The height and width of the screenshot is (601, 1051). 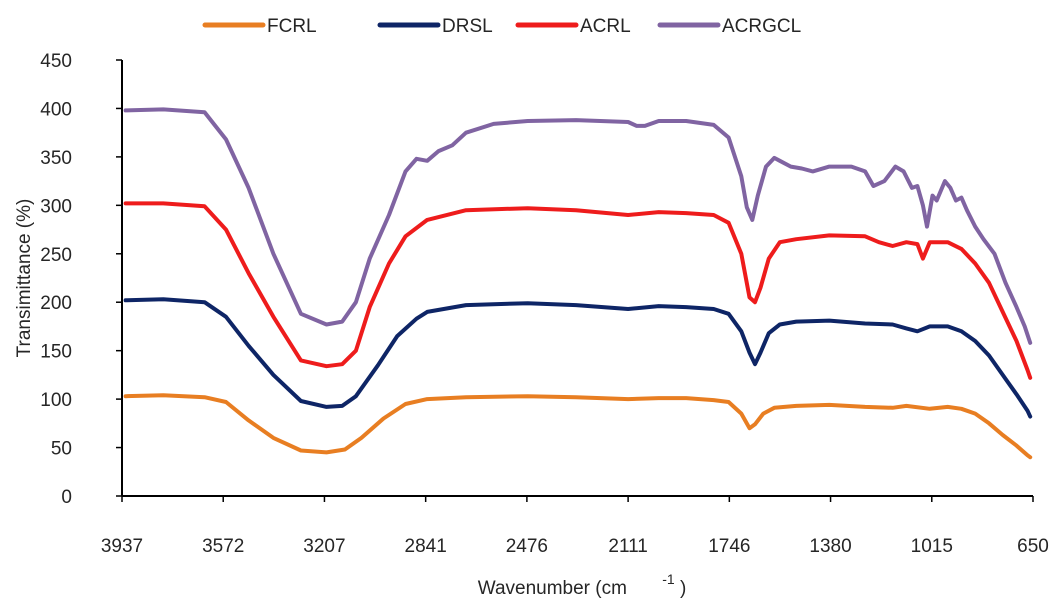 What do you see at coordinates (605, 26) in the screenshot?
I see `legend-label-acrl: ACRL` at bounding box center [605, 26].